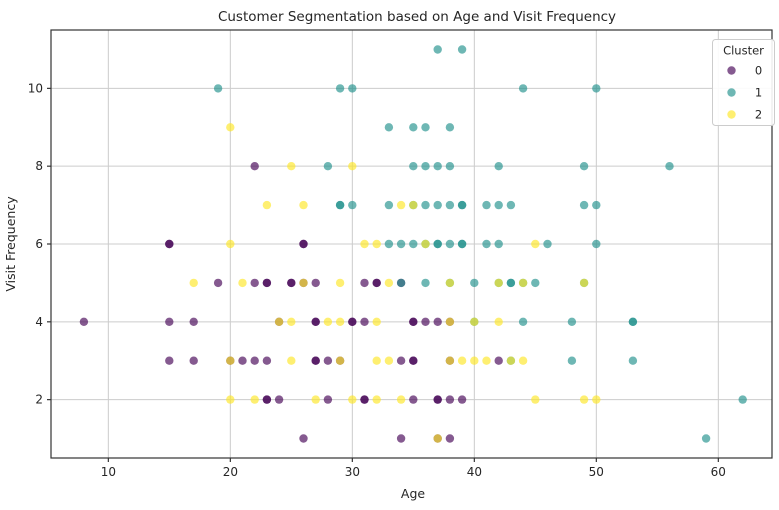 The image size is (779, 510). I want to click on x-tick-label: 30, so click(352, 472).